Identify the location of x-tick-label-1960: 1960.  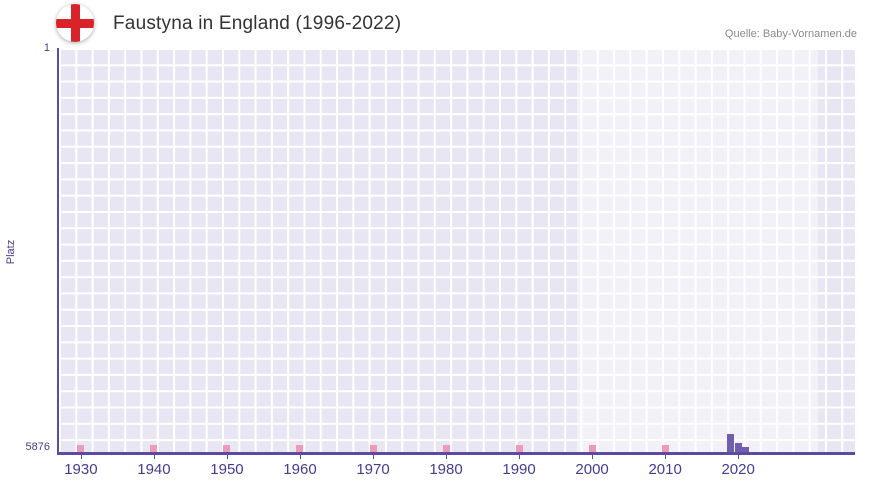
(300, 469).